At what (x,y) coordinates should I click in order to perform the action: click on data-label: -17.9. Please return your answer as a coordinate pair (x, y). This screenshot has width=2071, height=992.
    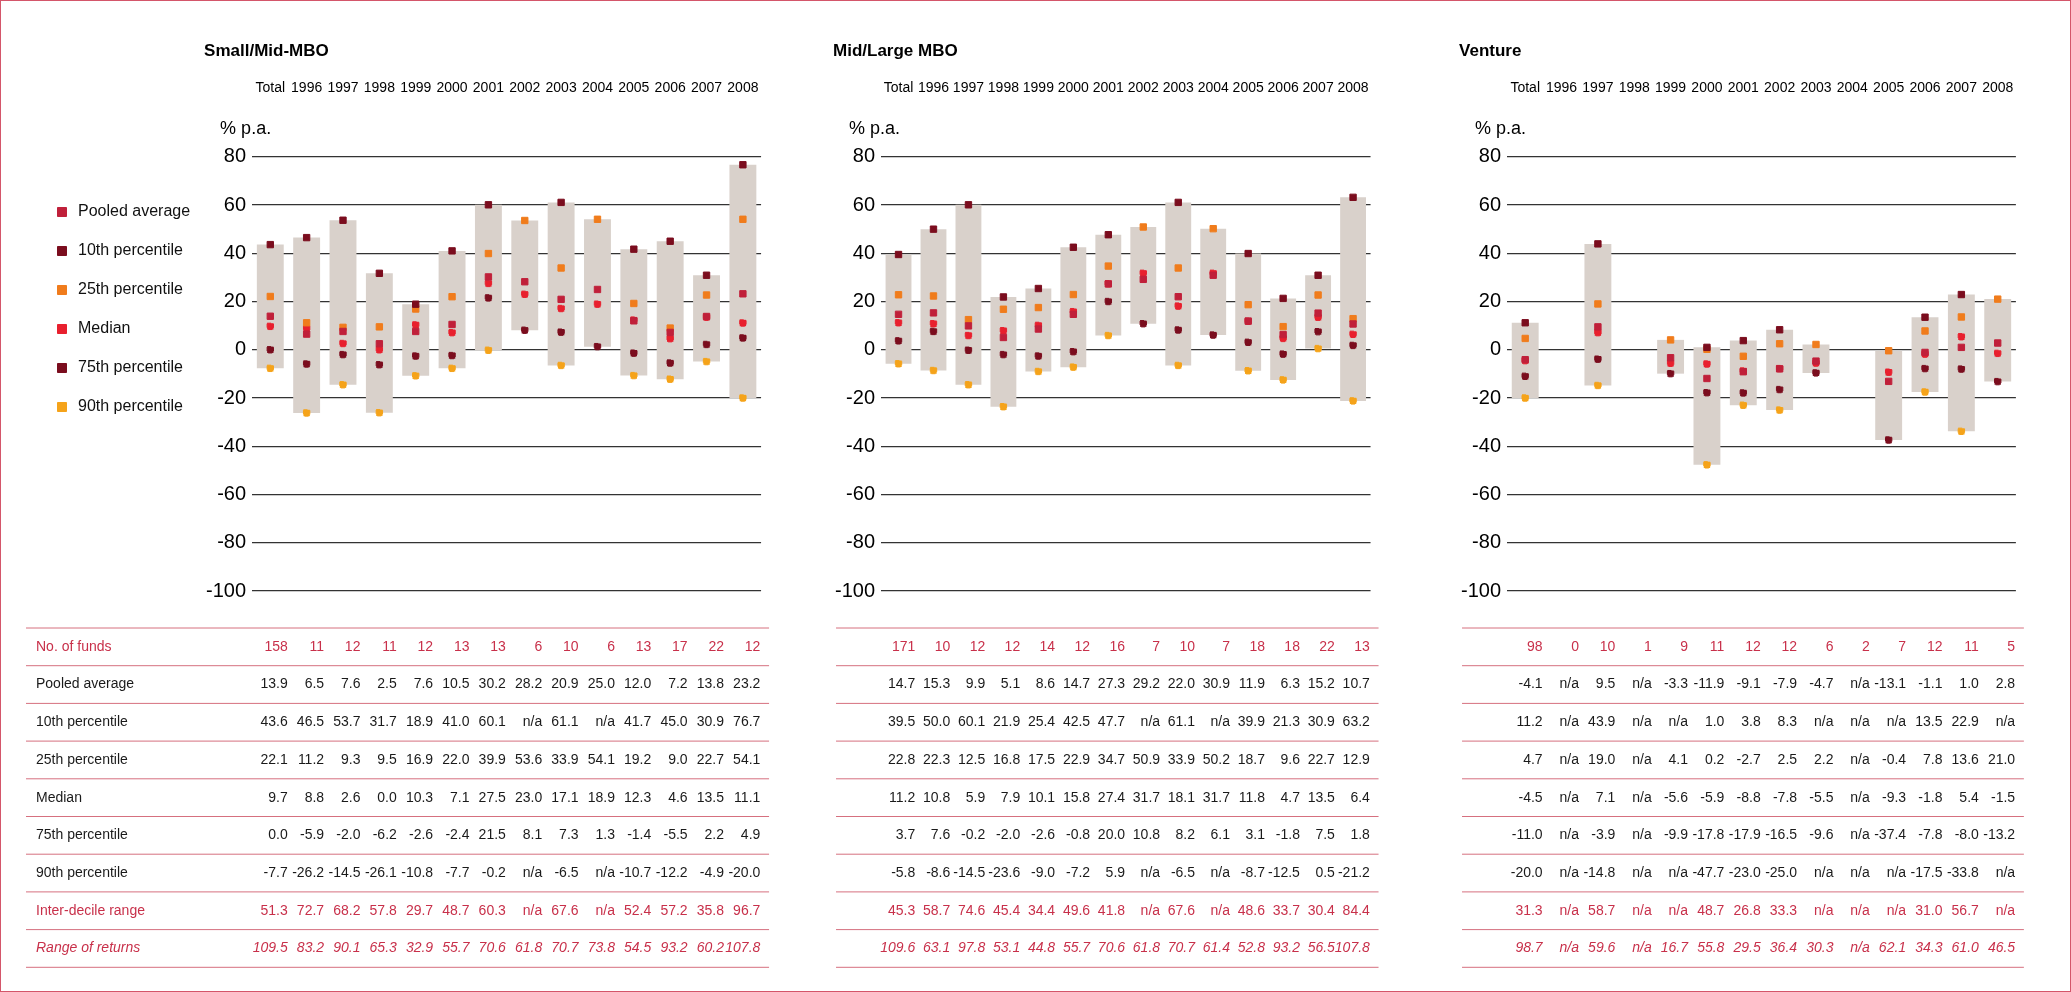
    Looking at the image, I should click on (1744, 834).